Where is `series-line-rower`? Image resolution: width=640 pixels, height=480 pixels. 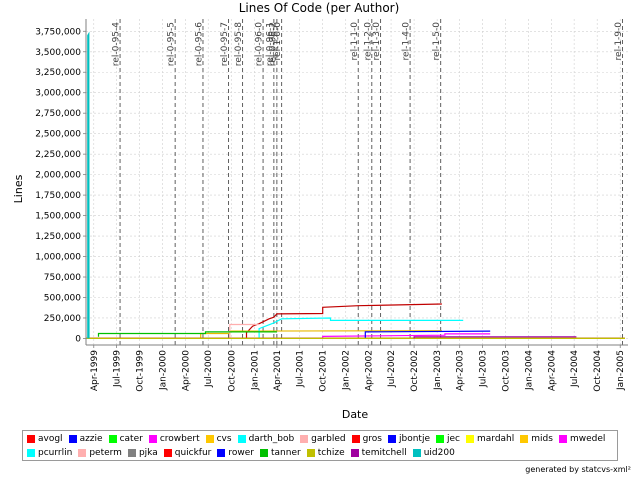
series-line-rower is located at coordinates (427, 334).